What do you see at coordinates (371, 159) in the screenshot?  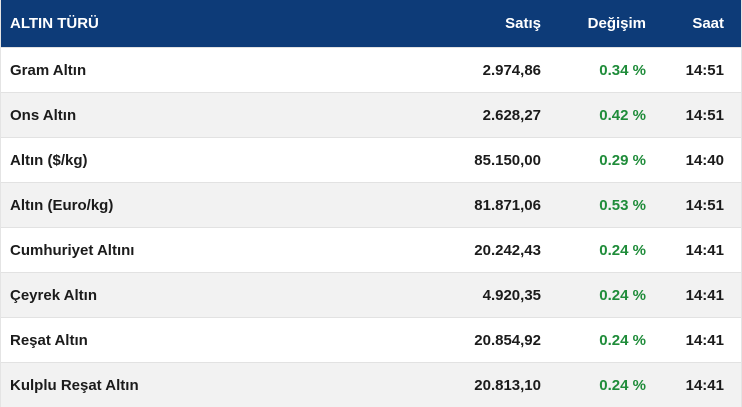 I see `table-row: Altın ($/kg) 85.150,00 0.29 % 14:40` at bounding box center [371, 159].